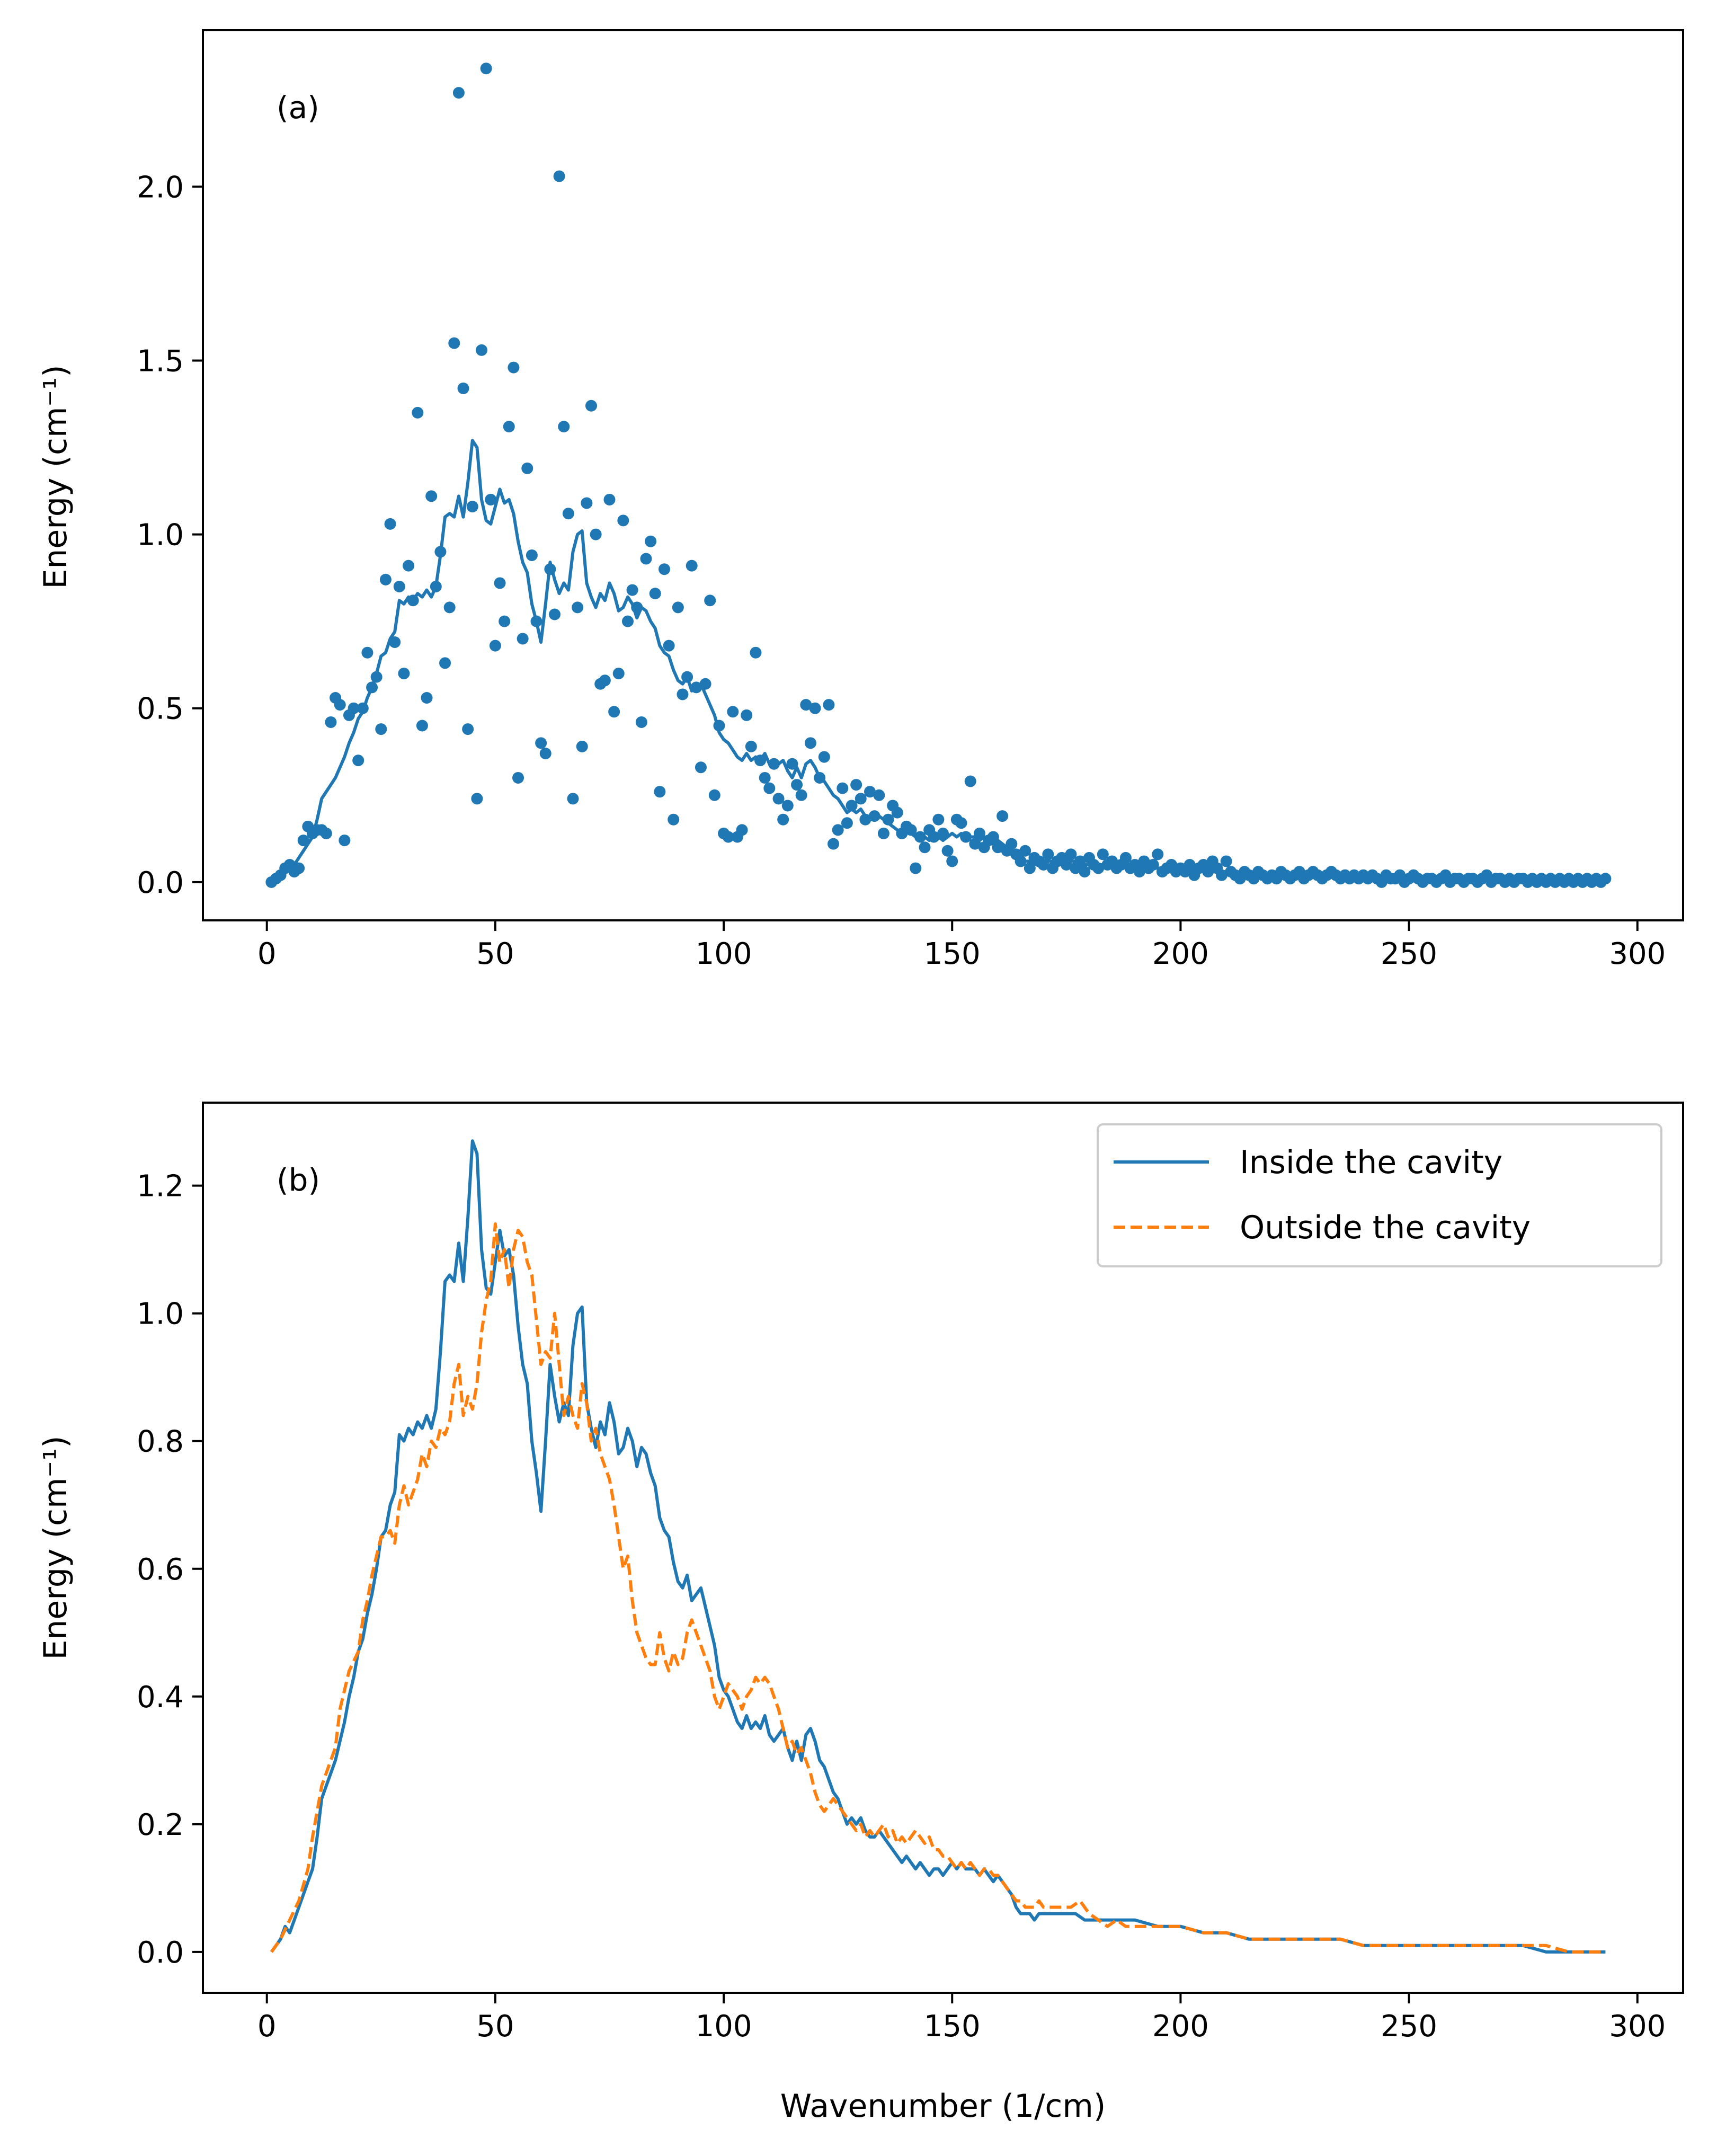 Image resolution: width=1717 pixels, height=2156 pixels. I want to click on legend-label-outside: Outside the cavity, so click(1385, 1227).